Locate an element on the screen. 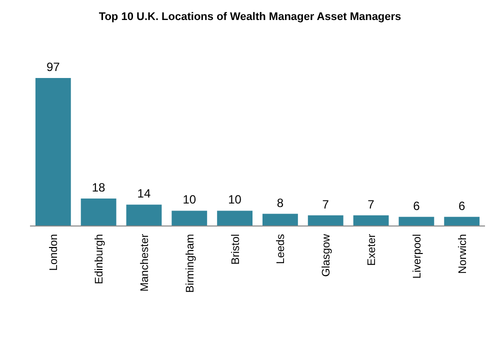 The height and width of the screenshot is (350, 500). x-tick-label: Norwich is located at coordinates (462, 254).